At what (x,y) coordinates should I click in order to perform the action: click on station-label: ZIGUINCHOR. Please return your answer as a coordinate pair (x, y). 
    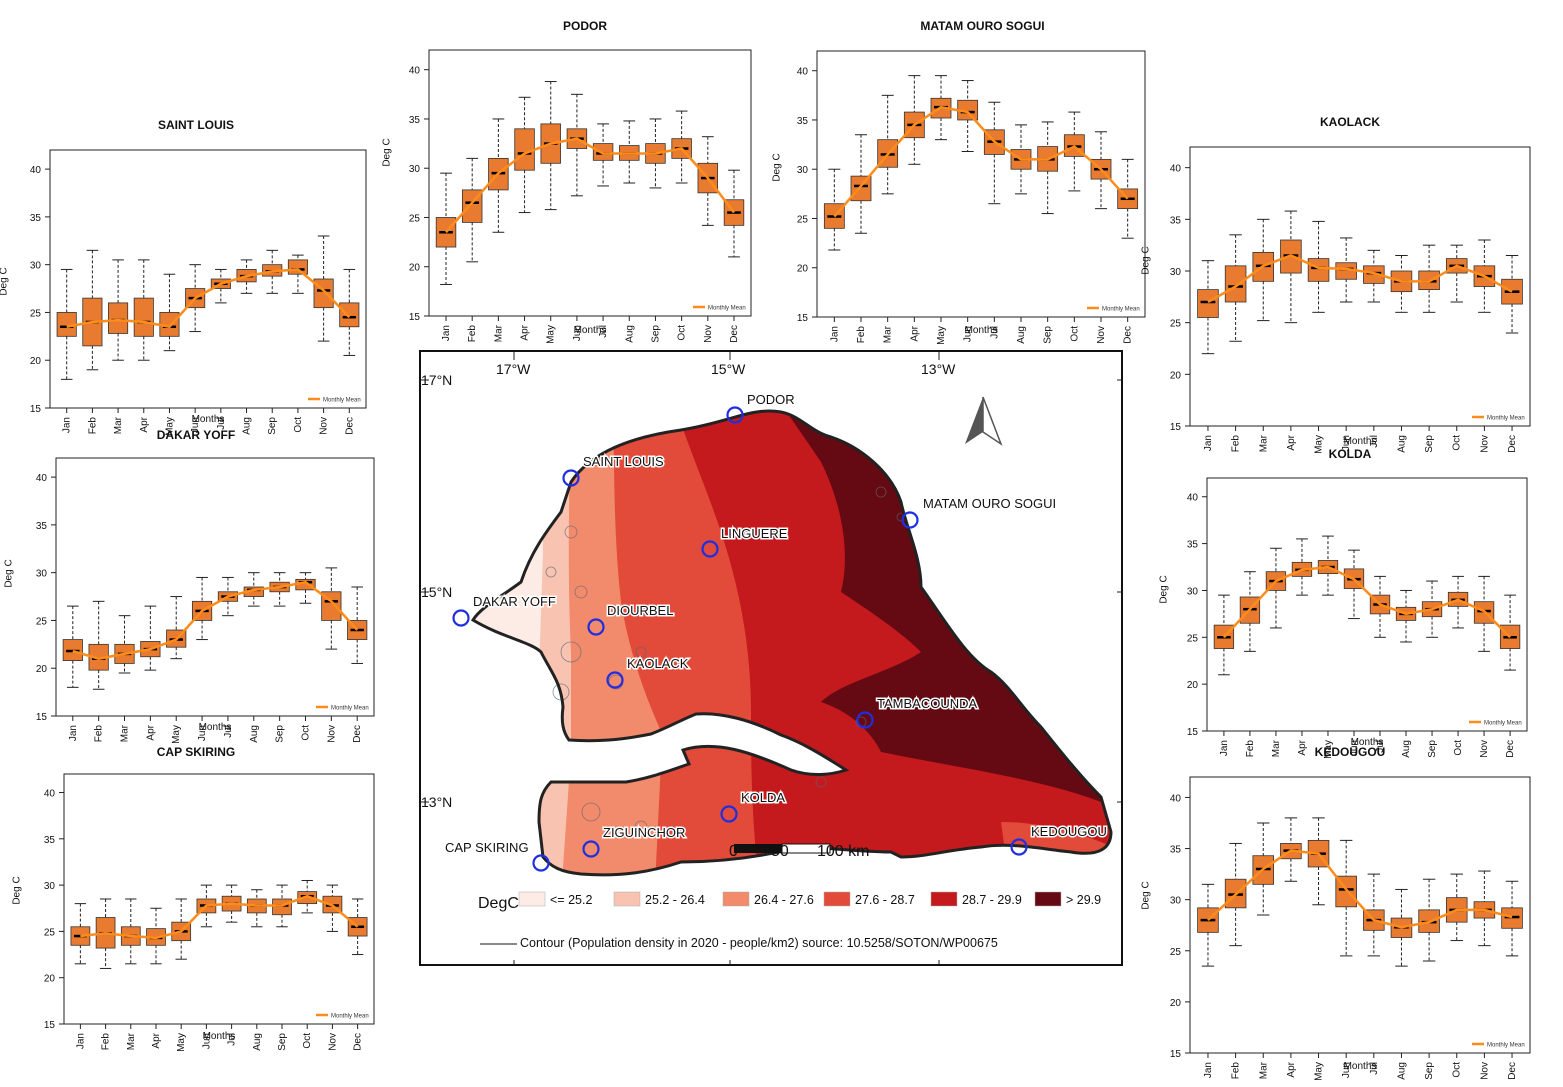
    Looking at the image, I should click on (644, 832).